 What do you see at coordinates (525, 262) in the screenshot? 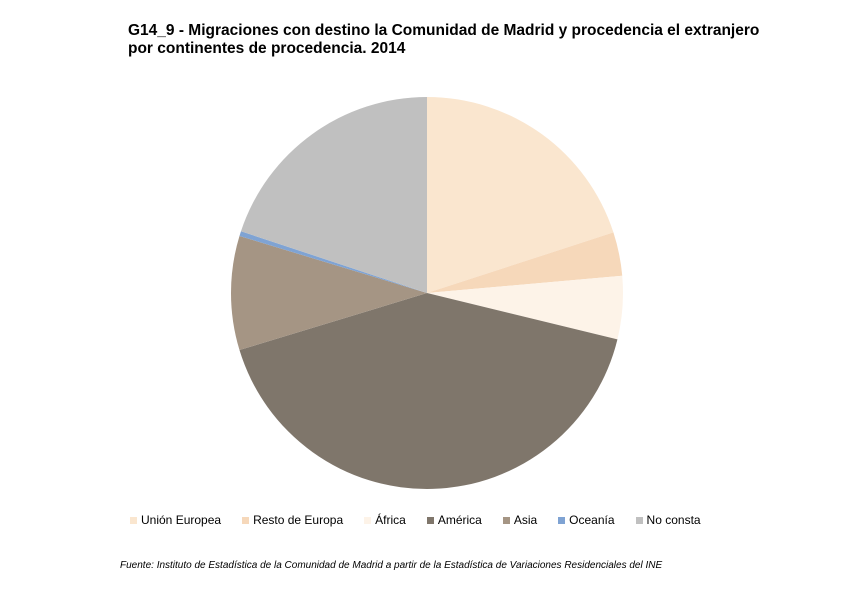
I see `pie-slice-resto-de-europa` at bounding box center [525, 262].